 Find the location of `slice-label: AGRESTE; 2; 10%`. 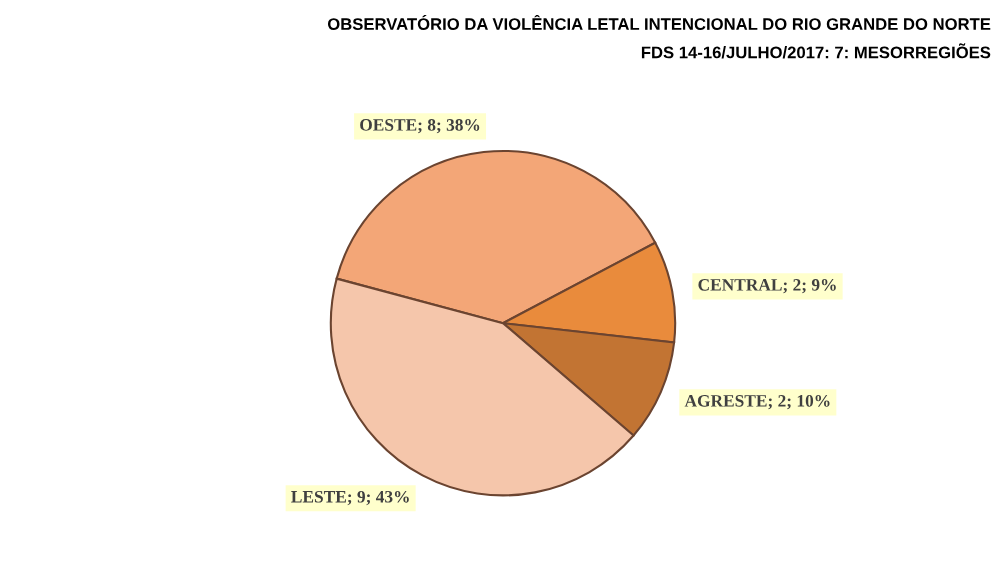

slice-label: AGRESTE; 2; 10% is located at coordinates (757, 402).